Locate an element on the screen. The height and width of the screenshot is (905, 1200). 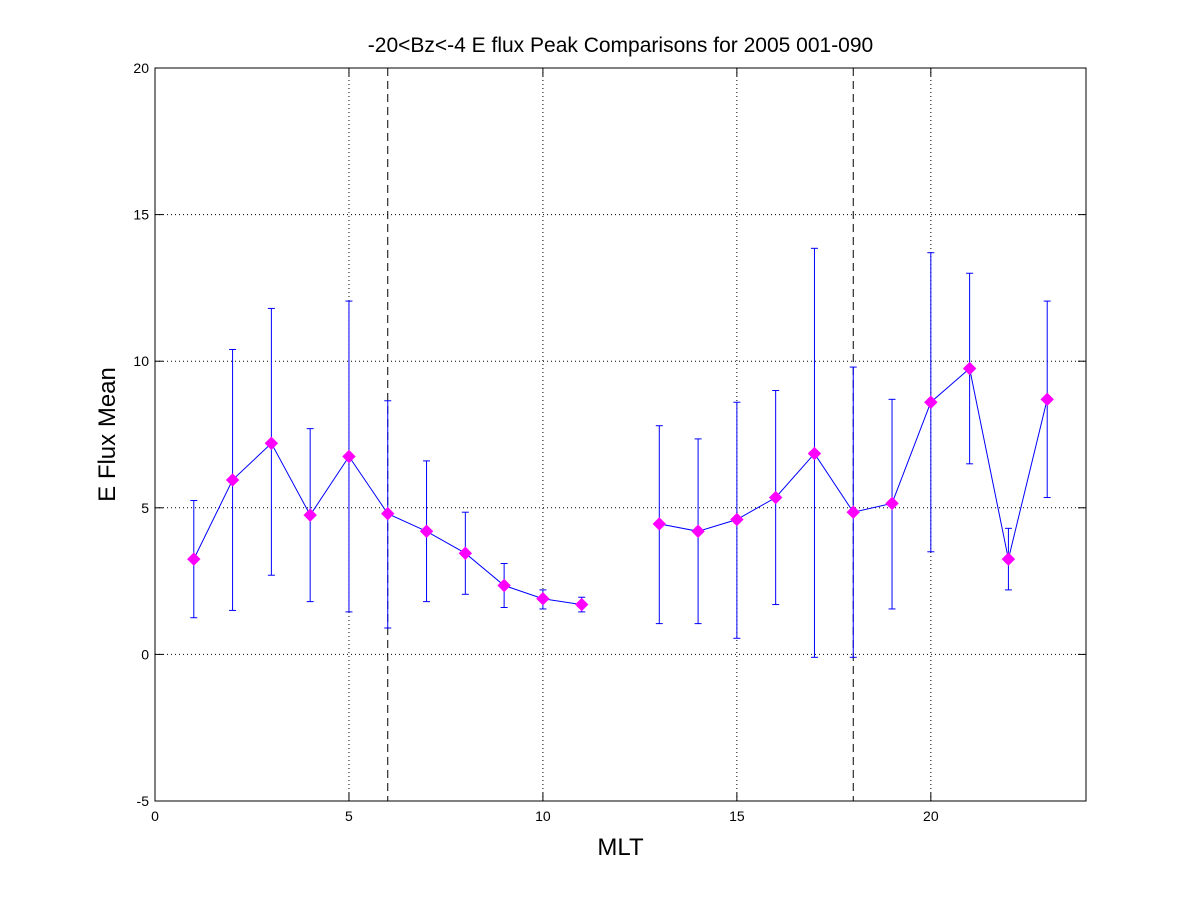
y-tick-label: 5 is located at coordinates (145, 508).